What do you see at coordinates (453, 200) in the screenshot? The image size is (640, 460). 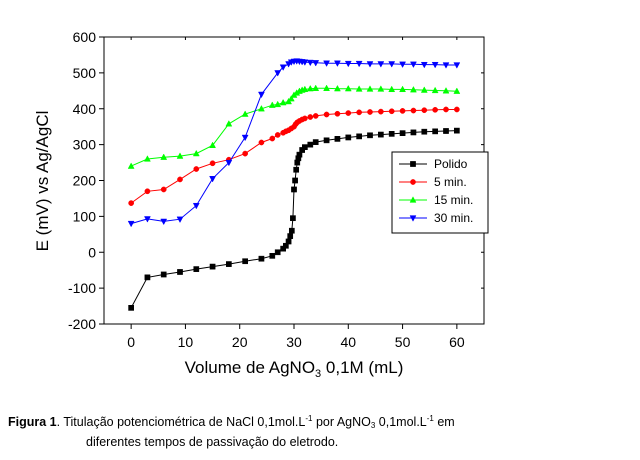 I see `legend-label-15-min: 15 min.` at bounding box center [453, 200].